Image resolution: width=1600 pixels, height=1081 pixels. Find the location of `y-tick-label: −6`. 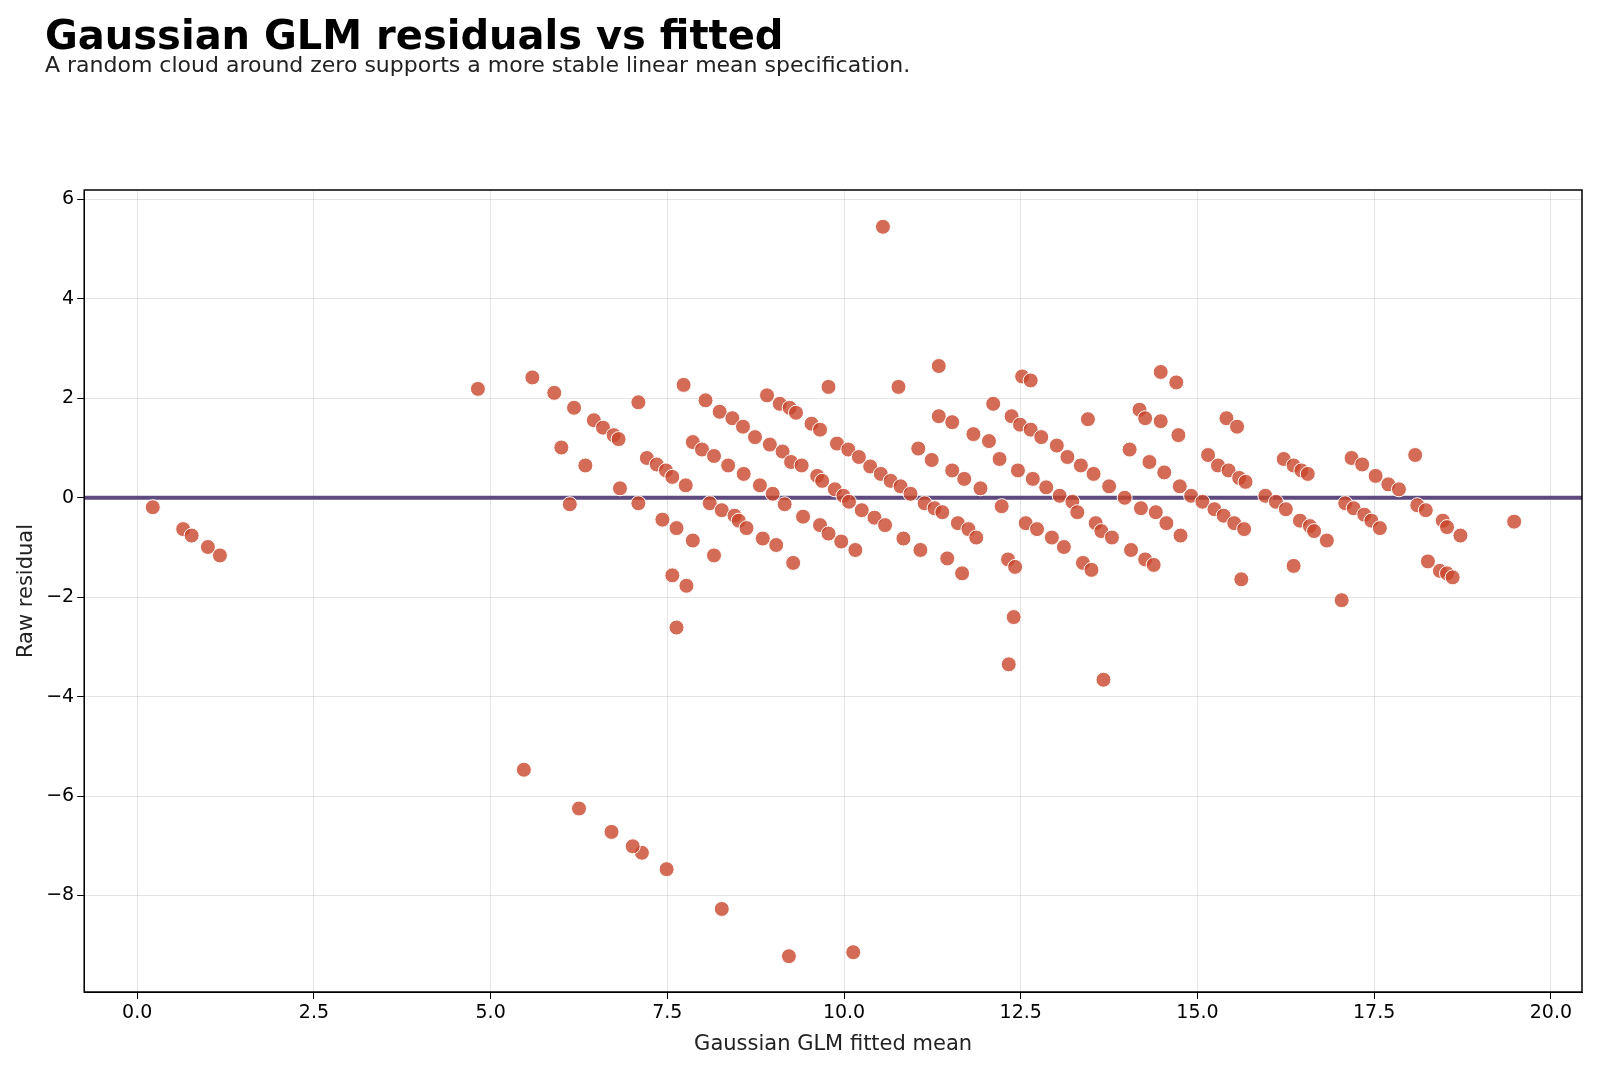

y-tick-label: −6 is located at coordinates (60, 794).